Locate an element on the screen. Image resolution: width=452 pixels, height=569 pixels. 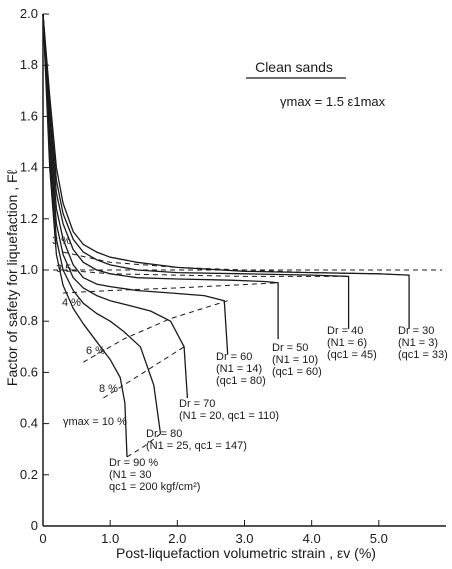
gamma-labels: 3 % 3.5 4 % 6 % 8 % γmax = 10 % is located at coordinates (89, 331).